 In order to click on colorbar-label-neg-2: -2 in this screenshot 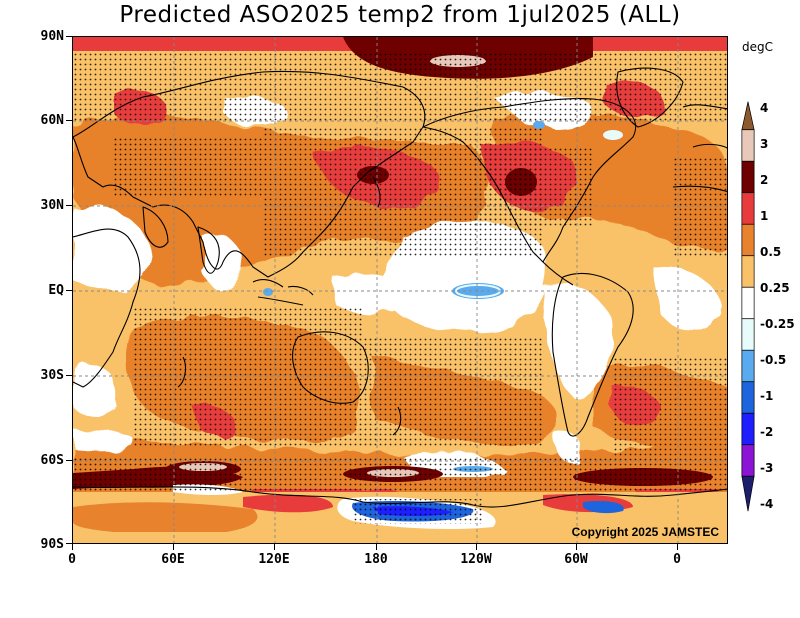, I will do `click(767, 432)`.